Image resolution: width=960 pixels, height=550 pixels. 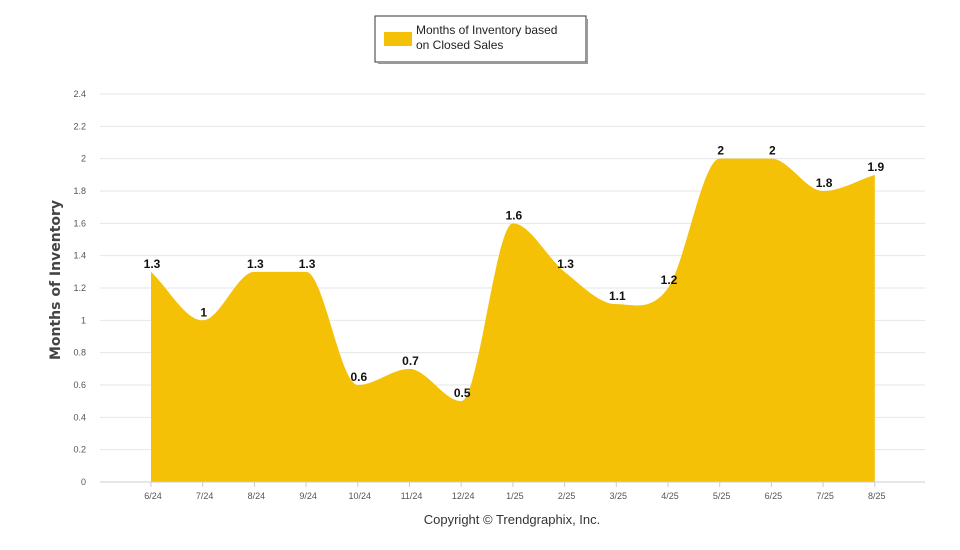 I want to click on y-tick-label: 1.2, so click(x=79, y=288).